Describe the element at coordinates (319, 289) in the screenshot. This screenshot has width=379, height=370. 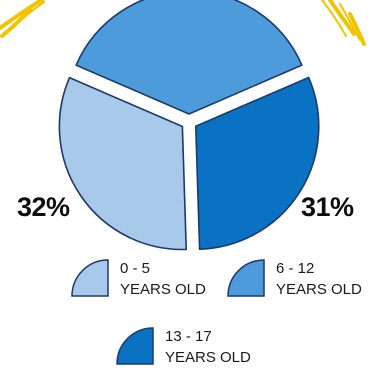
I see `legend-label-1-line2: YEARS OLD` at that location.